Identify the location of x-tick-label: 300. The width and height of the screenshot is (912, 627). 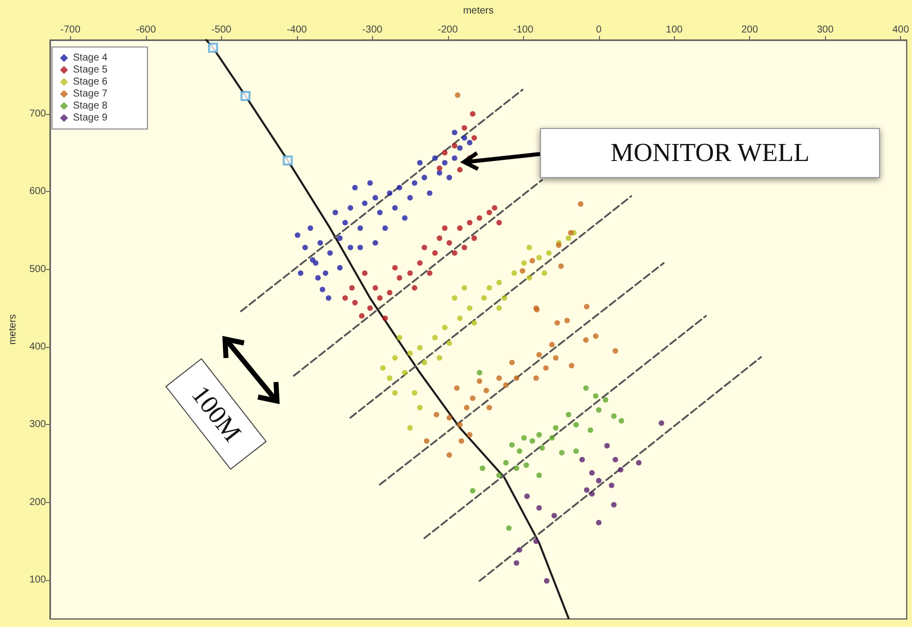
(825, 30).